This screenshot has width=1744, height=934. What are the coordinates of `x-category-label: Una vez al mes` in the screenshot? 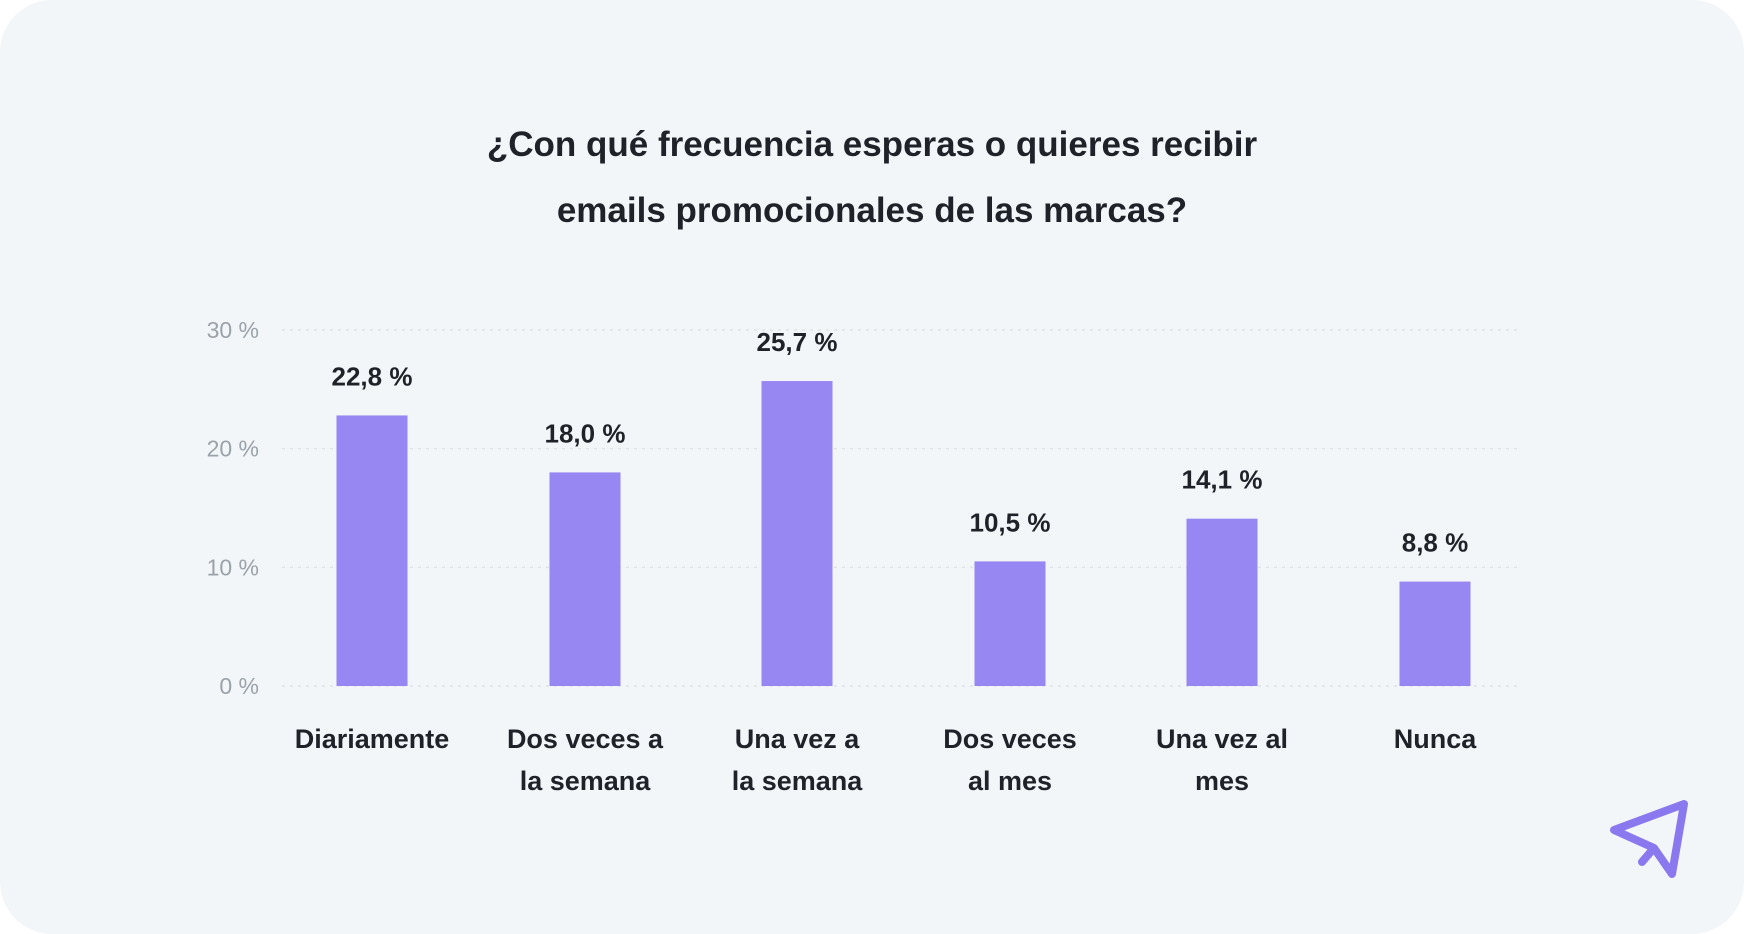 It's located at (1222, 760).